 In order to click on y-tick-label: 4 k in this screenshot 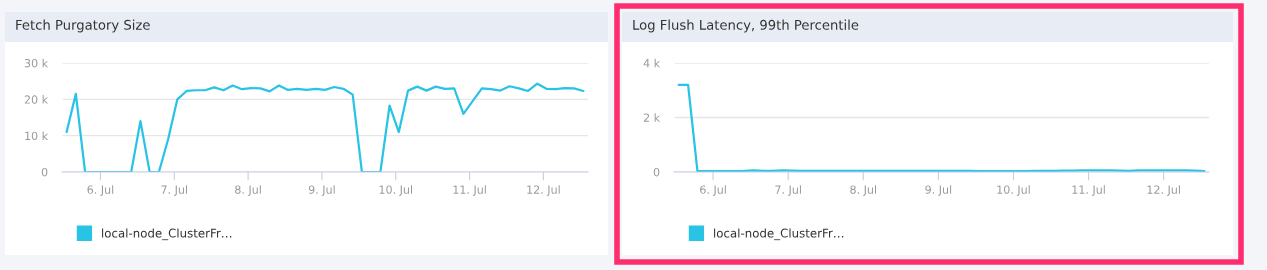, I will do `click(652, 63)`.